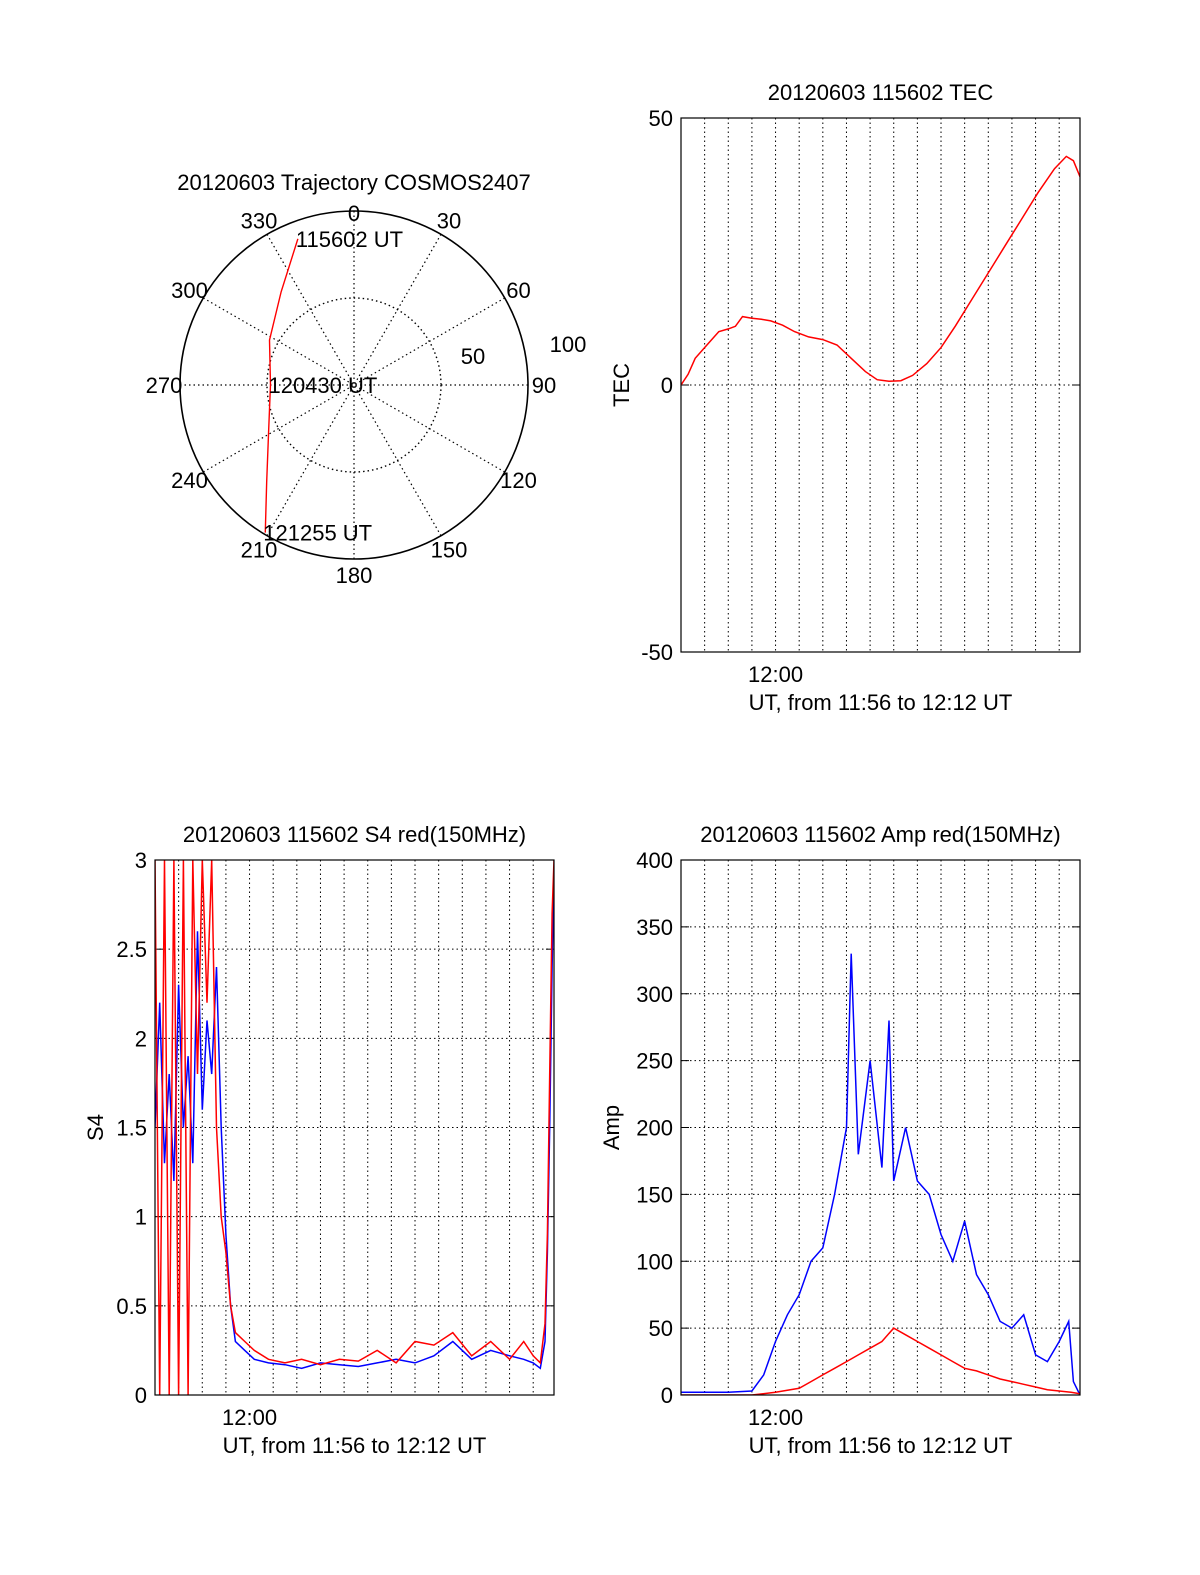 The height and width of the screenshot is (1575, 1200). I want to click on azimuth-label: 150, so click(449, 550).